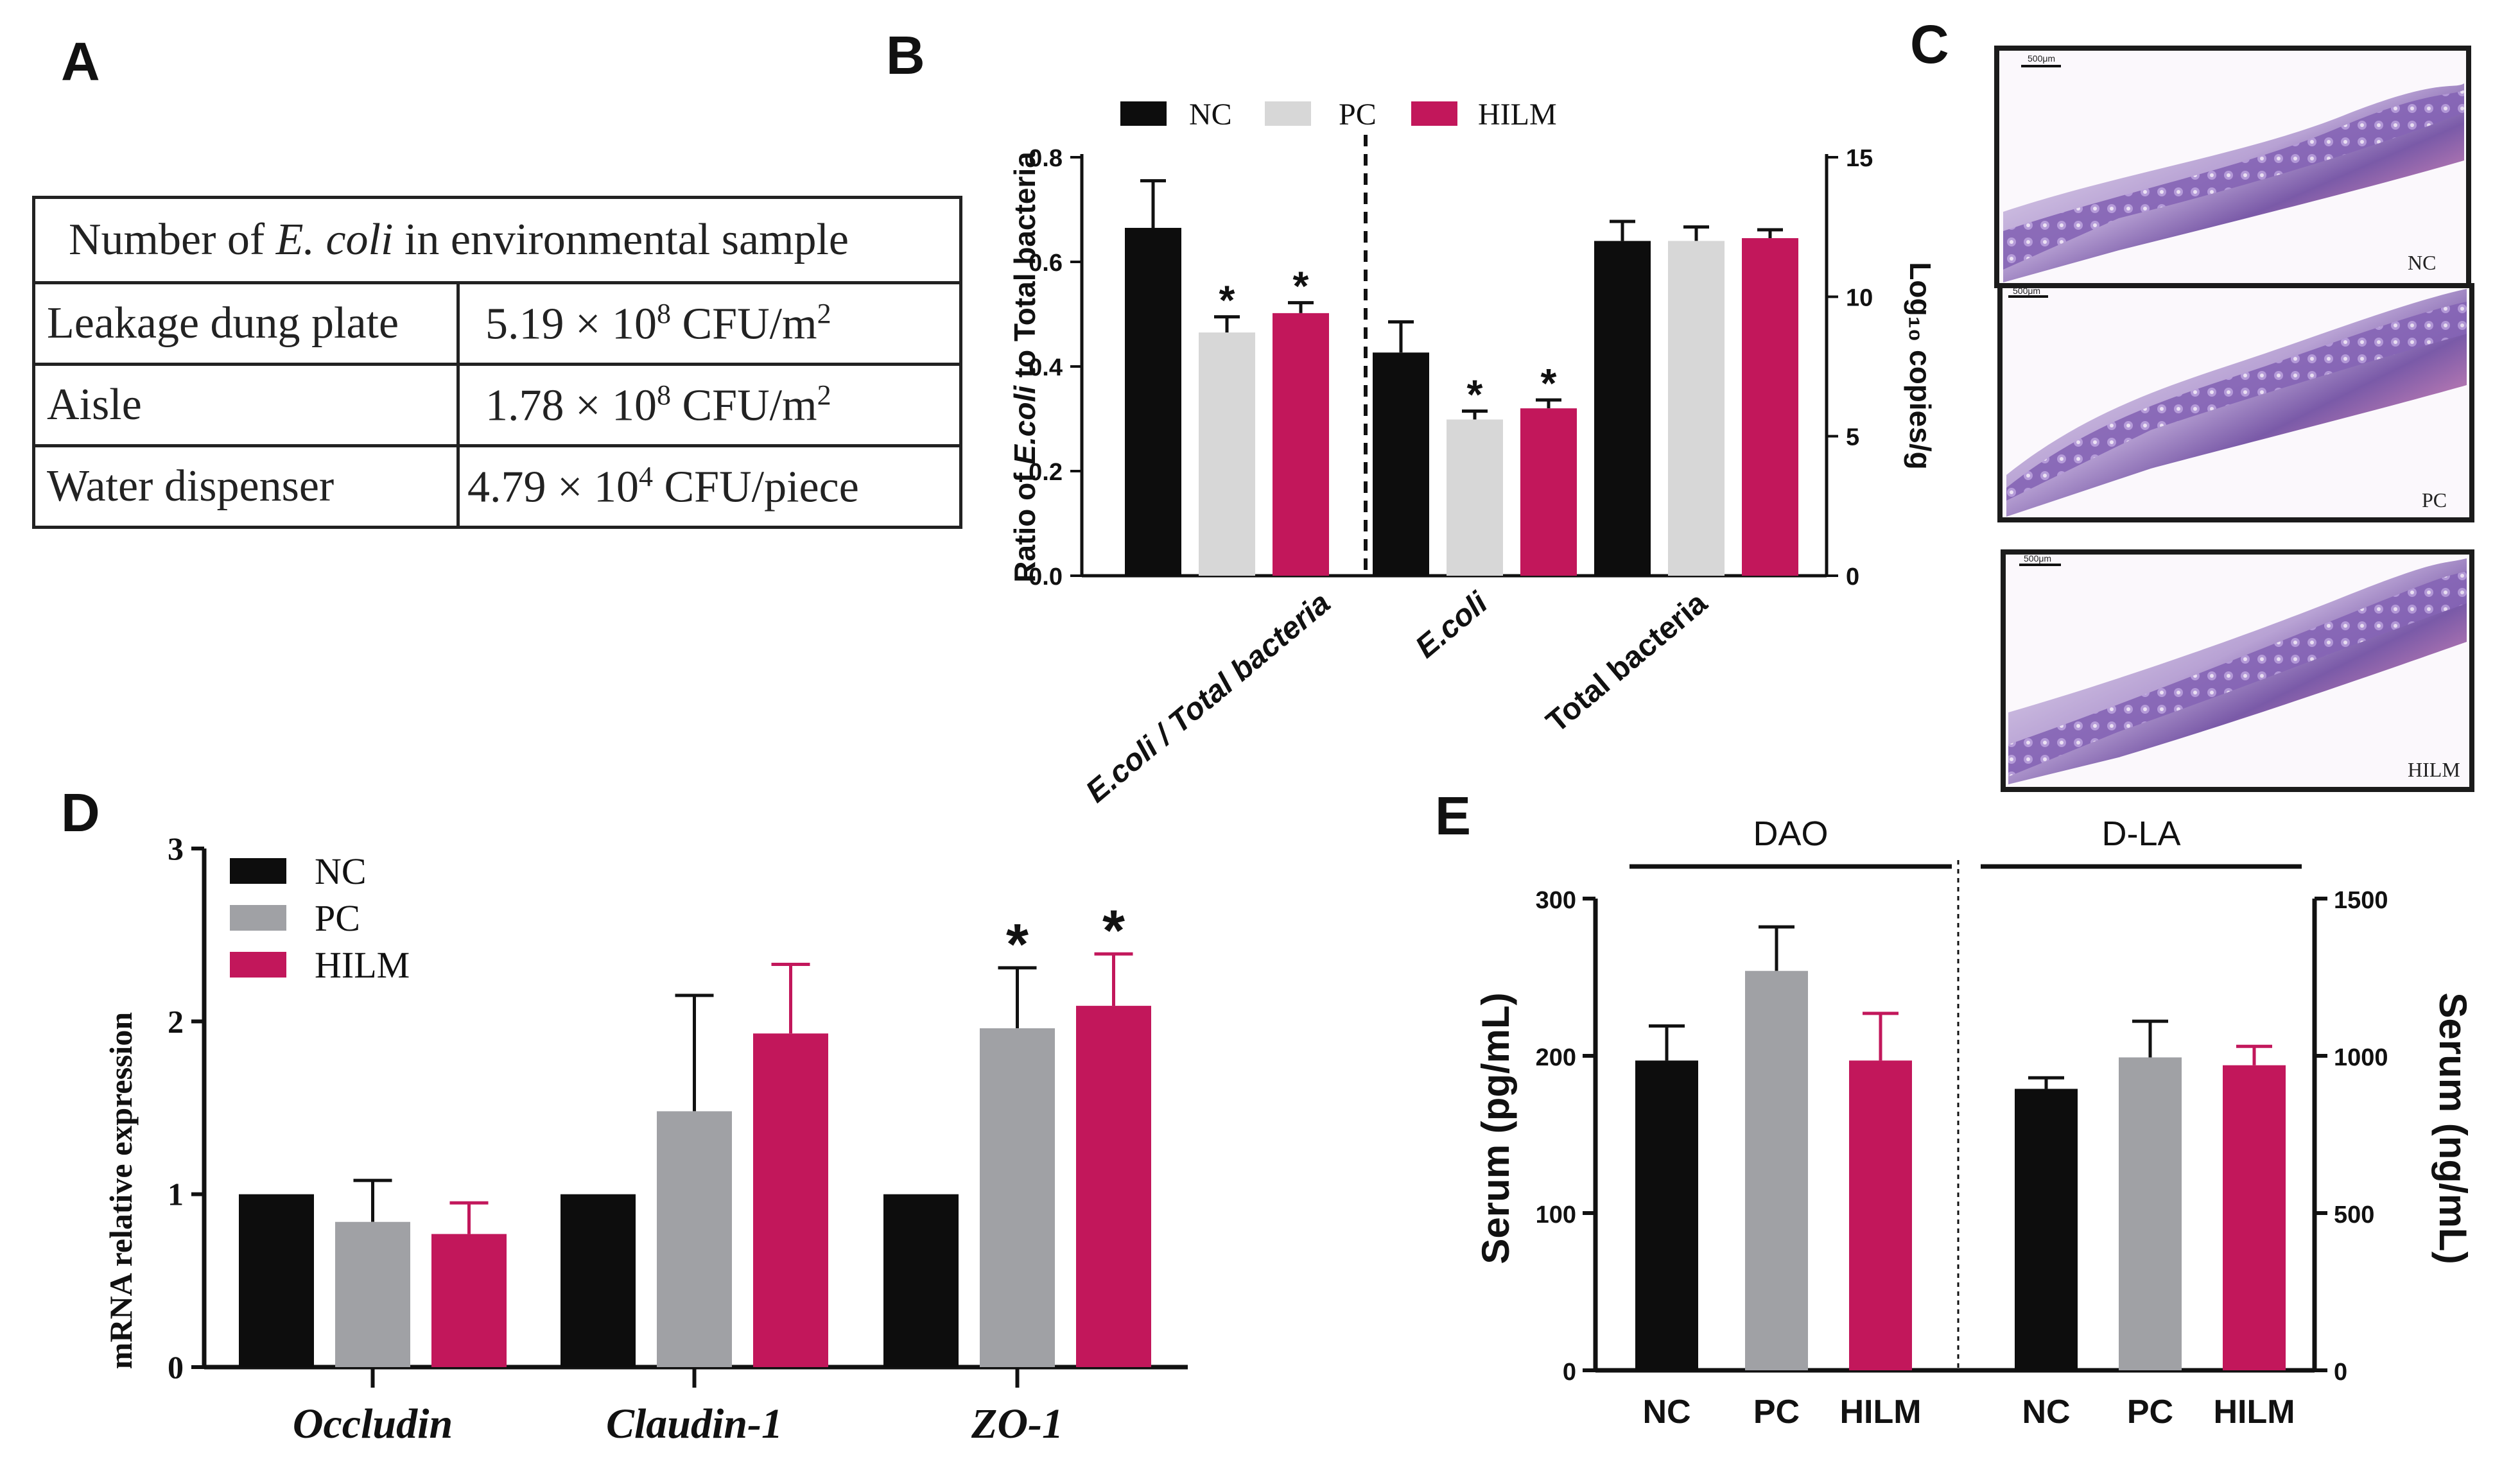 Image resolution: width=2520 pixels, height=1482 pixels. I want to click on y-tick-label-right: 1000, so click(2361, 1057).